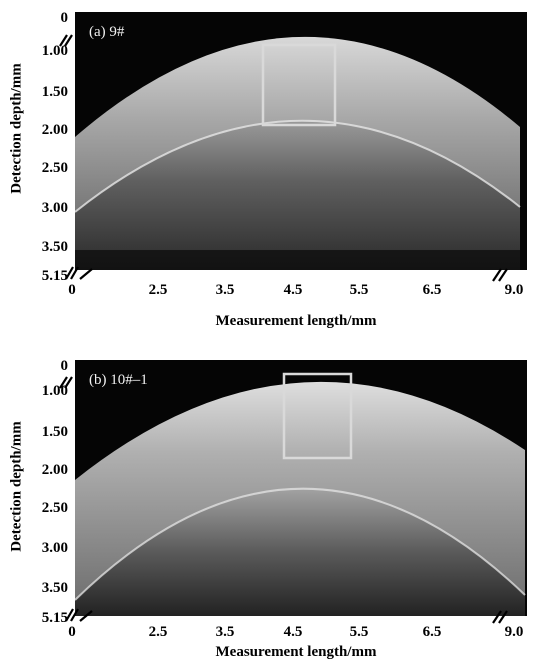 This screenshot has width=535, height=666. I want to click on y-tick-label-b: 2.00, so click(54, 470).